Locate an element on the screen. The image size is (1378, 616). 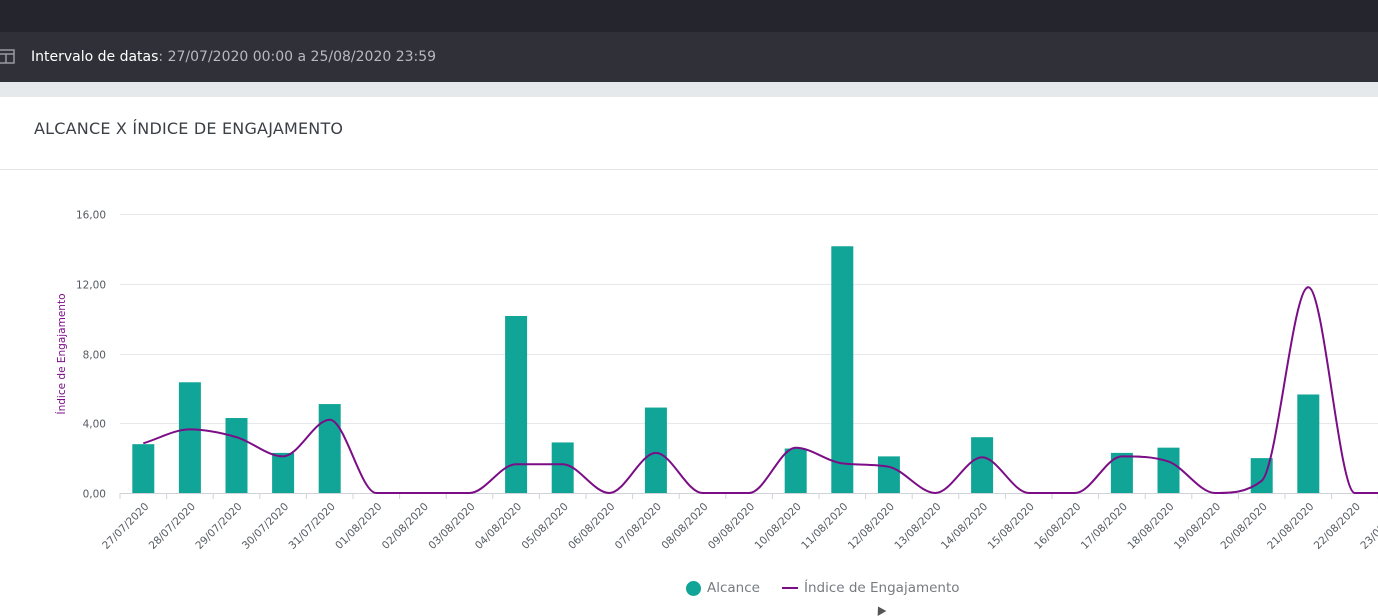
x-tick-label: 13/08/2020 is located at coordinates (917, 526).